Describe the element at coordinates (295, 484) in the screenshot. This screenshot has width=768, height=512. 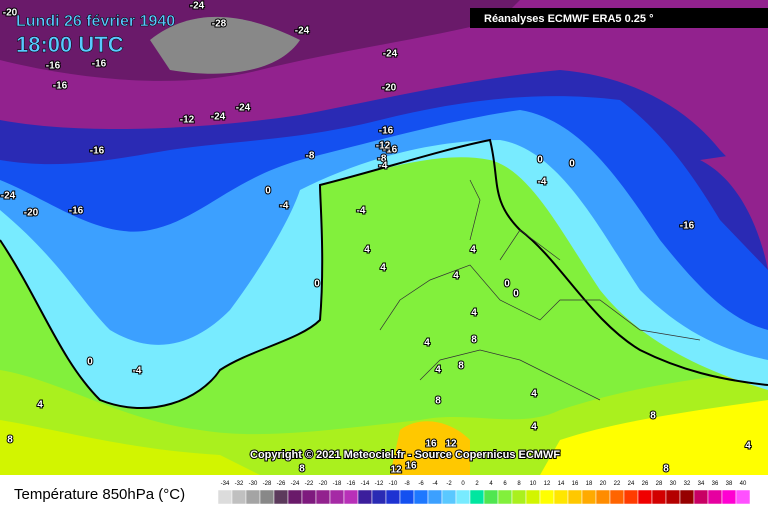
I see `legend-tick-label: -24` at that location.